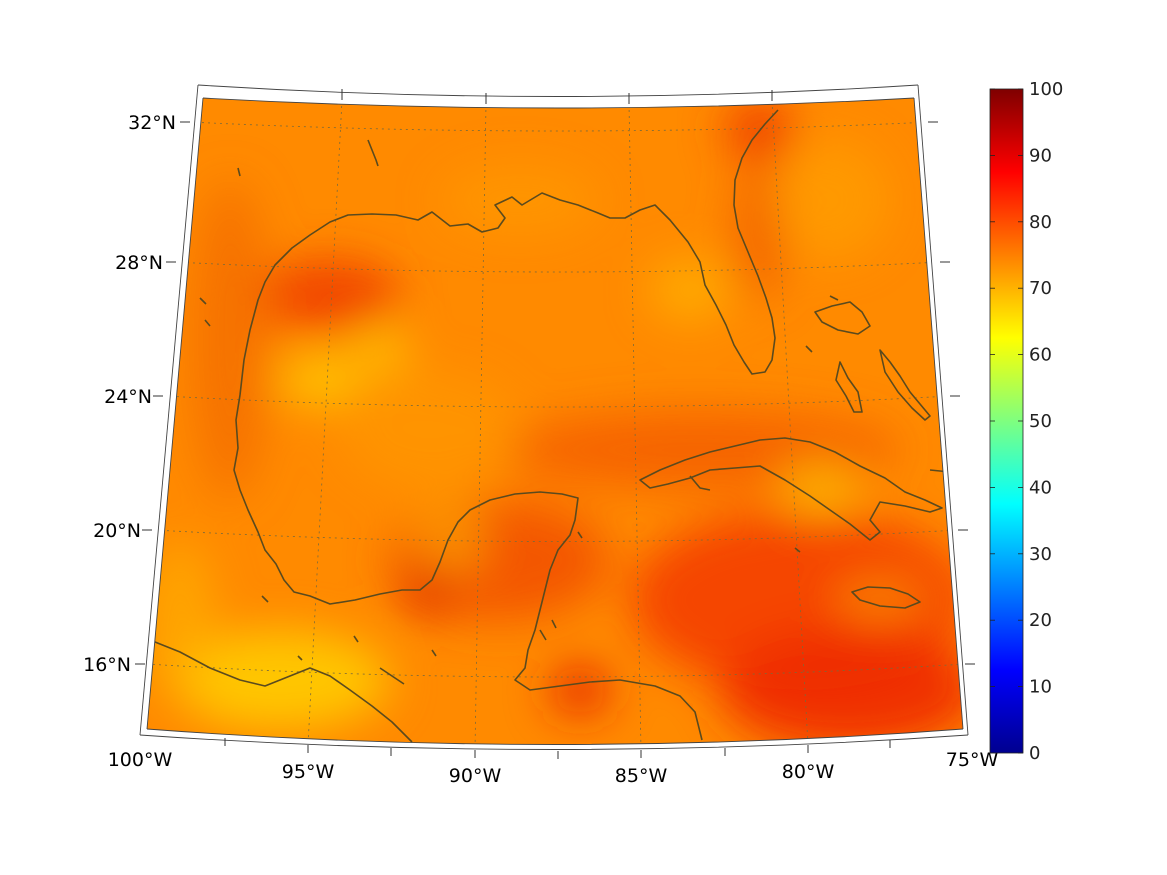 This screenshot has width=1167, height=875. What do you see at coordinates (128, 397) in the screenshot?
I see `lat-label-24: 24°N` at bounding box center [128, 397].